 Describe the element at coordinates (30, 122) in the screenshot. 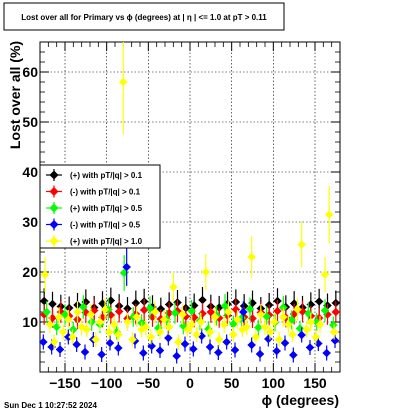

I see `y-tick-label: 50` at that location.